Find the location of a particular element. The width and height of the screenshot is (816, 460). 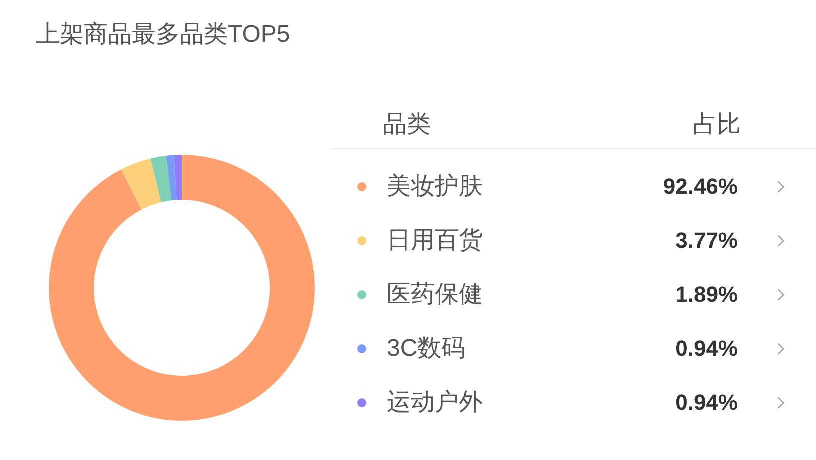

legend-label: 运动户外 is located at coordinates (435, 402).